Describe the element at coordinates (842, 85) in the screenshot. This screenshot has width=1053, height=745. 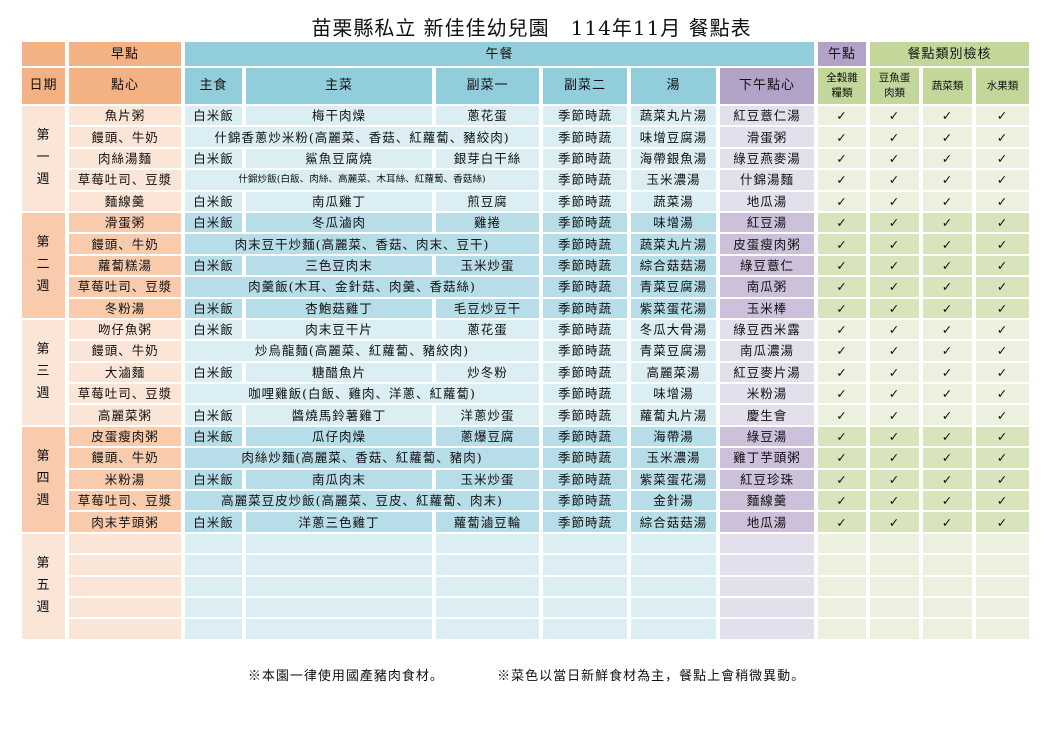
I see `header-grain: 全穀雜糧類` at that location.